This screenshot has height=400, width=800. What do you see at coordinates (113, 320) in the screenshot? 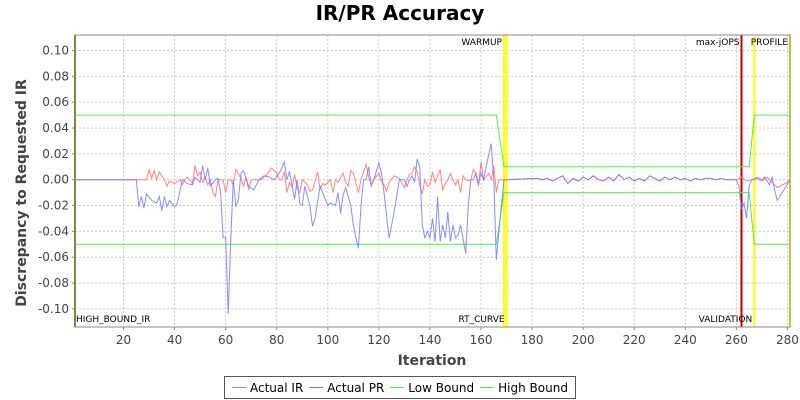
I see `marker-label: HIGH_BOUND_IR` at bounding box center [113, 320].